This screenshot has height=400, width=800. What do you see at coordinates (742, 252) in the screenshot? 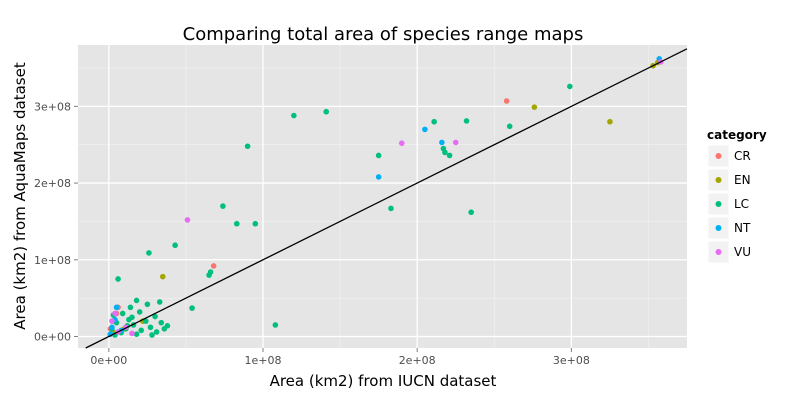
I see `legend-label-vu: VU` at bounding box center [742, 252].